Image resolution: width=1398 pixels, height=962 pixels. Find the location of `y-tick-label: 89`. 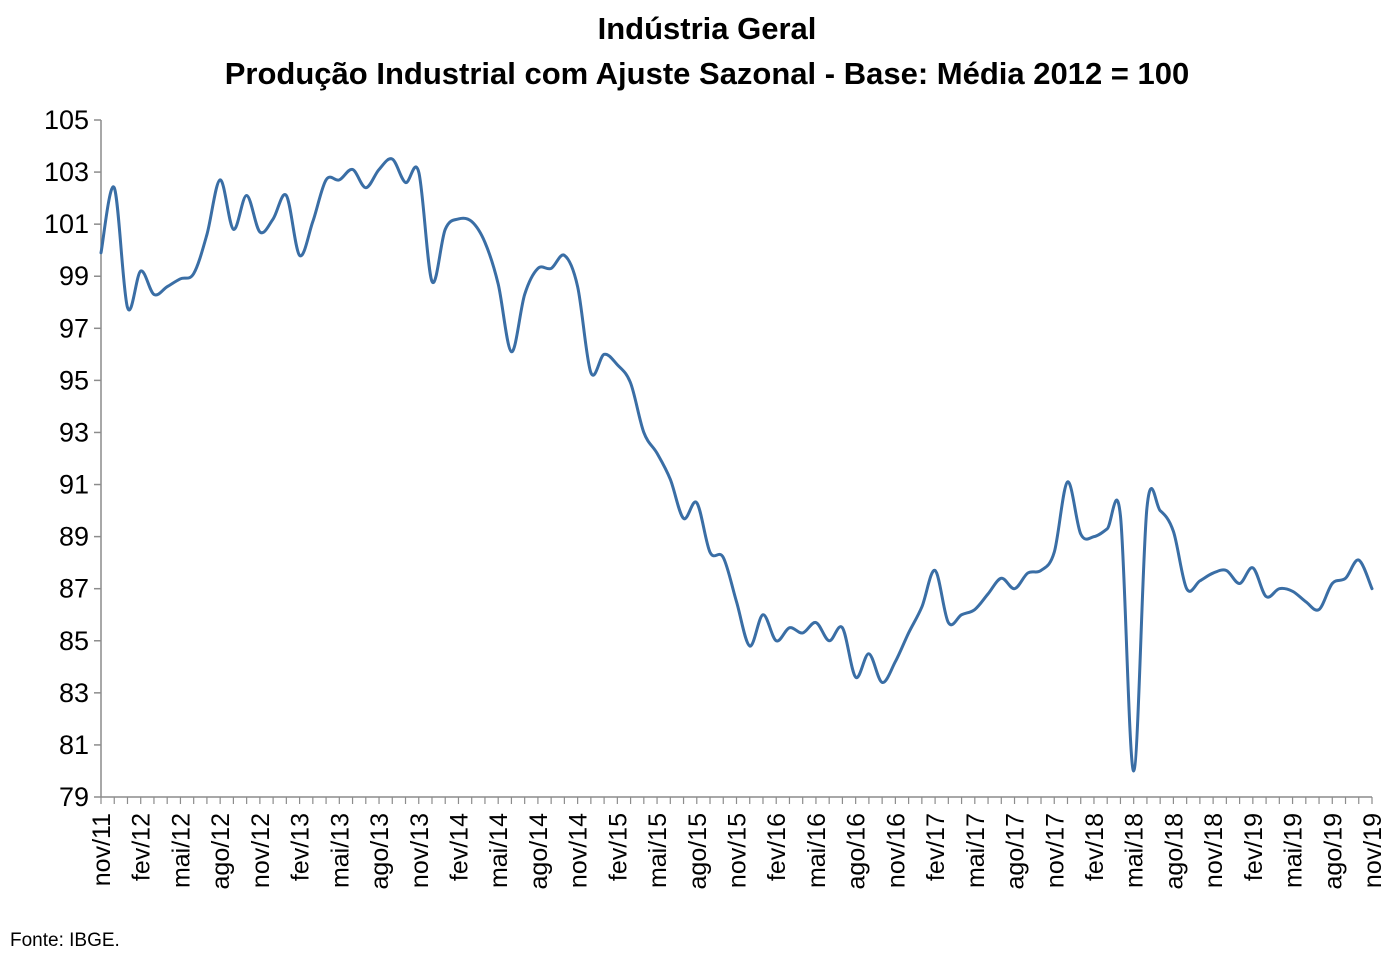

y-tick-label: 89 is located at coordinates (74, 537).